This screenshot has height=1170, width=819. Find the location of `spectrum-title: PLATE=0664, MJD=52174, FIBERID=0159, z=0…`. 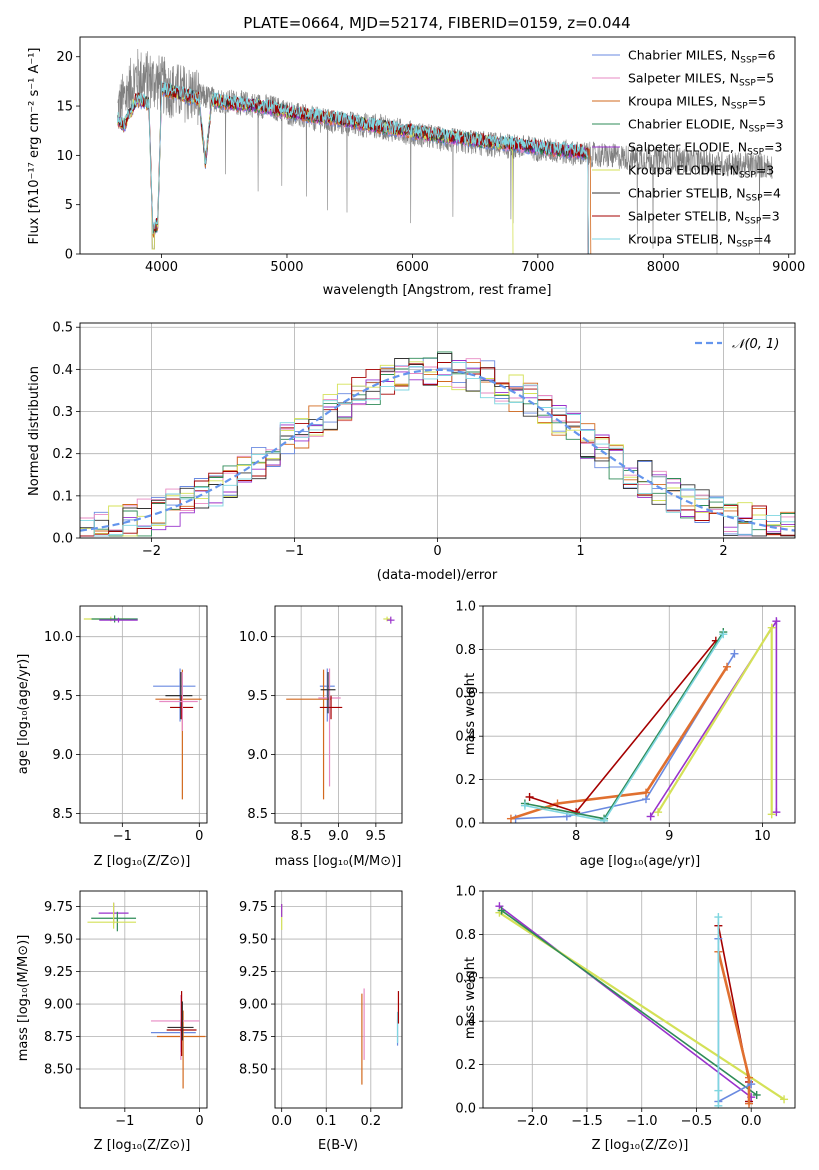

spectrum-title: PLATE=0664, MJD=52174, FIBERID=0159, z=0… is located at coordinates (436, 23).